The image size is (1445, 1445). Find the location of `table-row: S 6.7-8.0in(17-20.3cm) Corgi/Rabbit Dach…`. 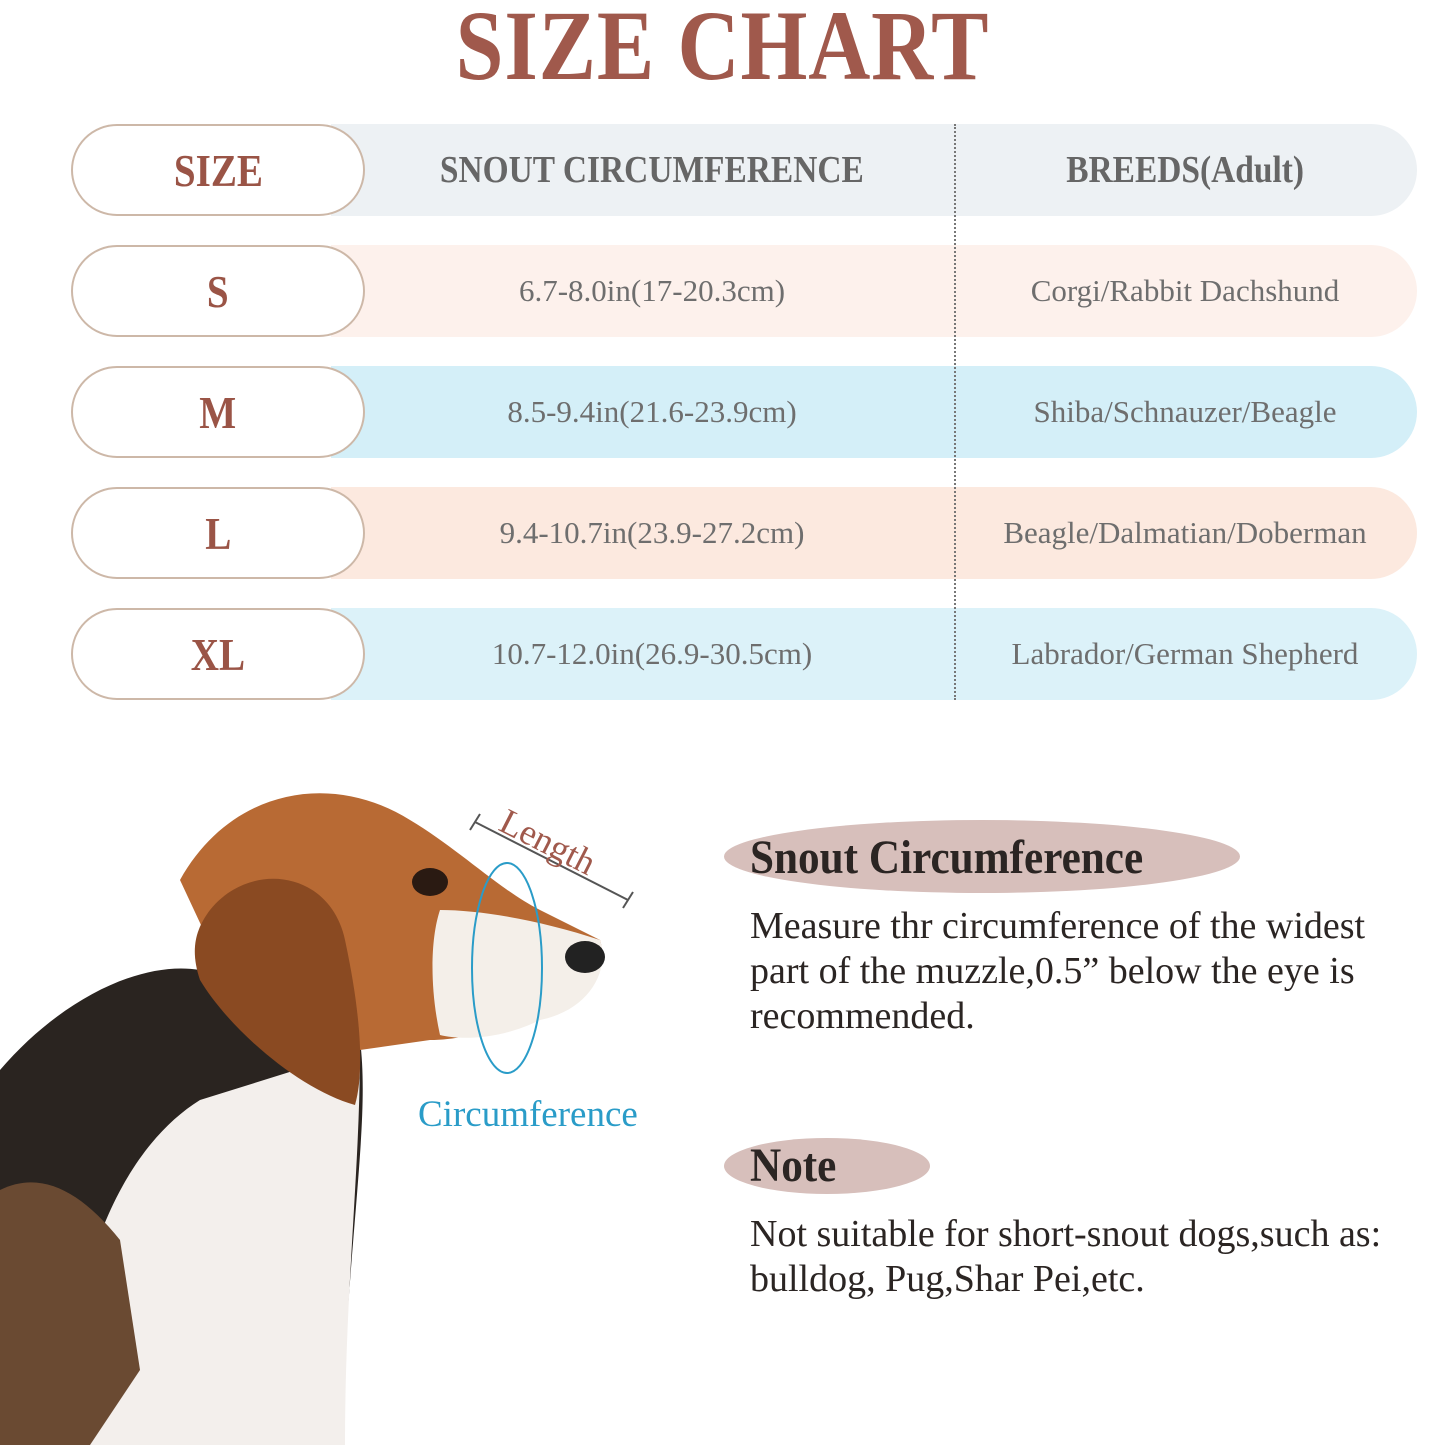

table-row: S 6.7-8.0in(17-20.3cm) Corgi/Rabbit Dach… is located at coordinates (744, 291).